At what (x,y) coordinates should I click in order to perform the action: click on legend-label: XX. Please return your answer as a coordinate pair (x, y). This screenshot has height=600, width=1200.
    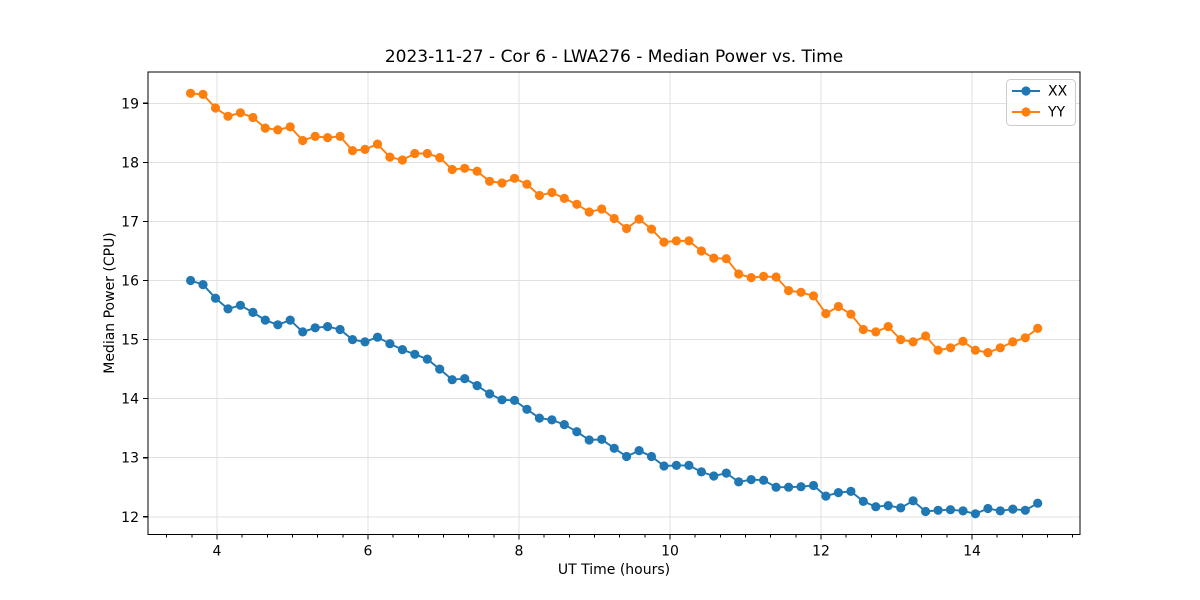
    Looking at the image, I should click on (1058, 92).